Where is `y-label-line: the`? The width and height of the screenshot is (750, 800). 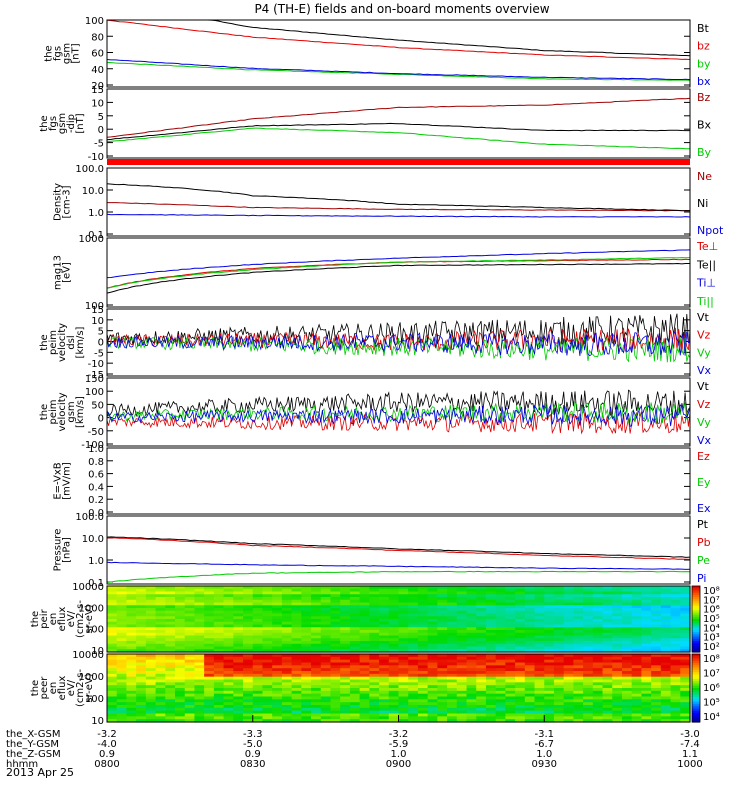
y-label-line: the is located at coordinates (44, 123).